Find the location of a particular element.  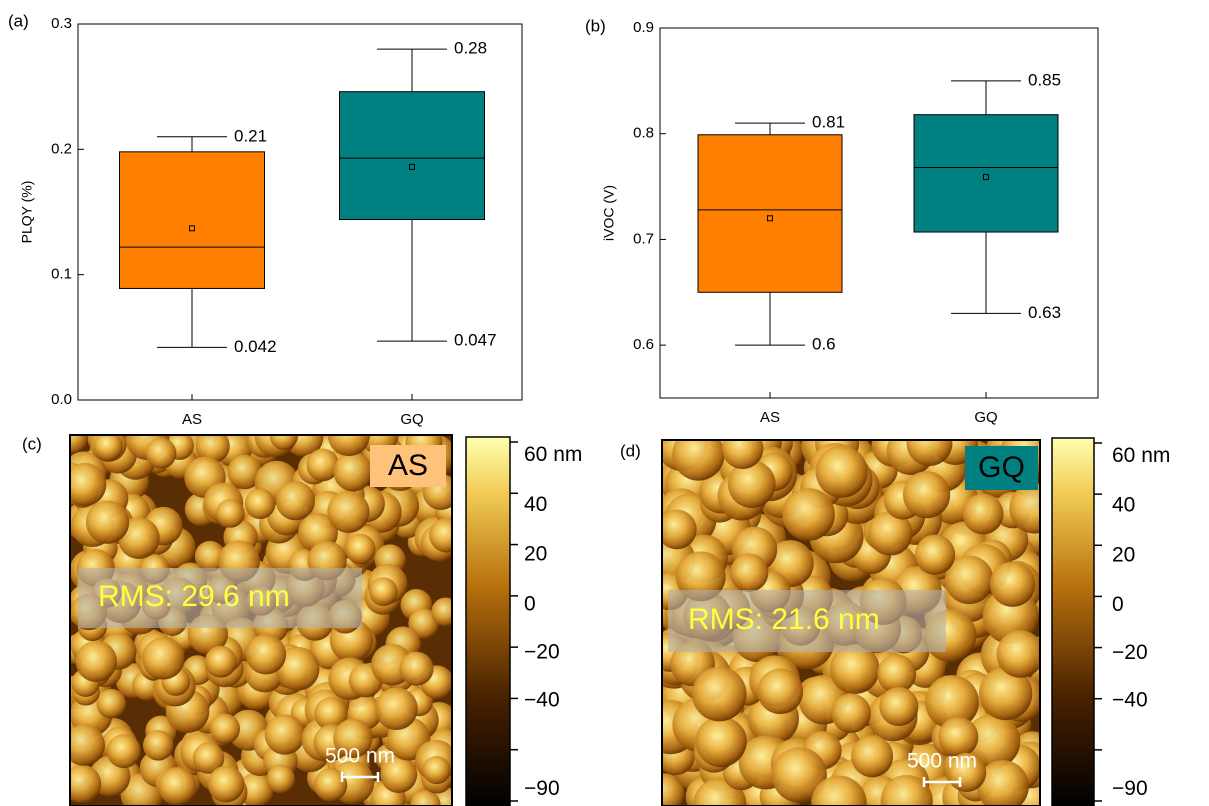

x-tick-label: AS is located at coordinates (770, 417).